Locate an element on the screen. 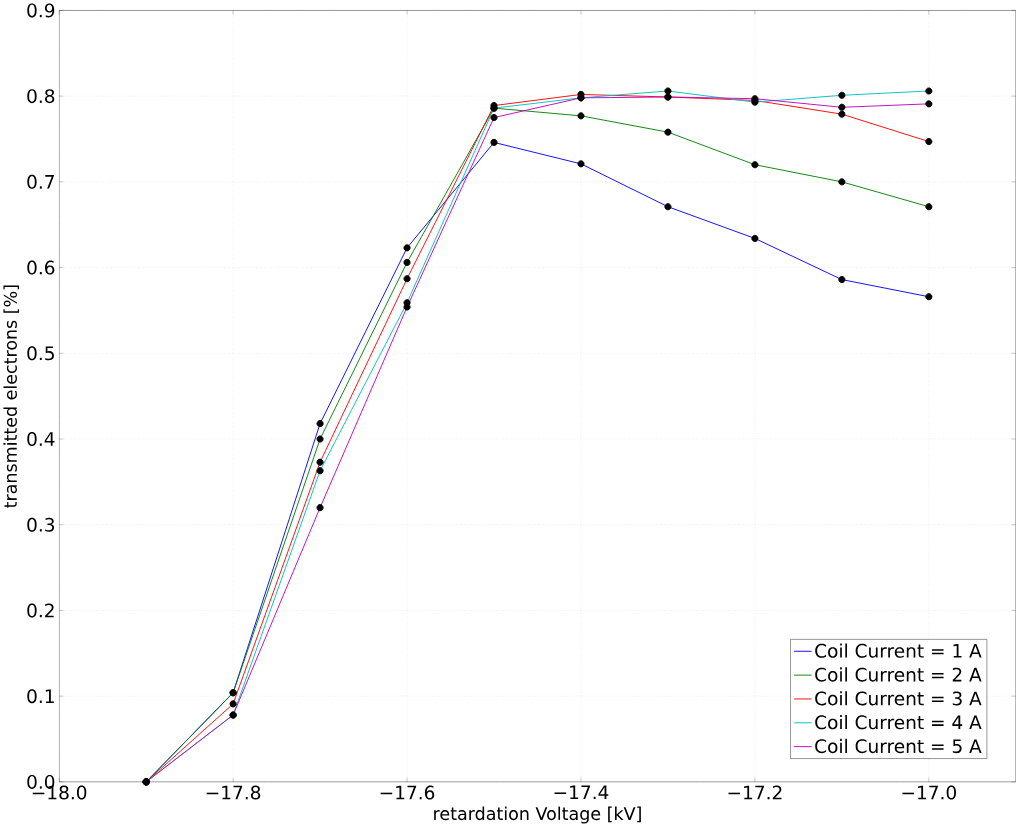 The image size is (1016, 827). x-tick-label: −17.0 is located at coordinates (929, 792).